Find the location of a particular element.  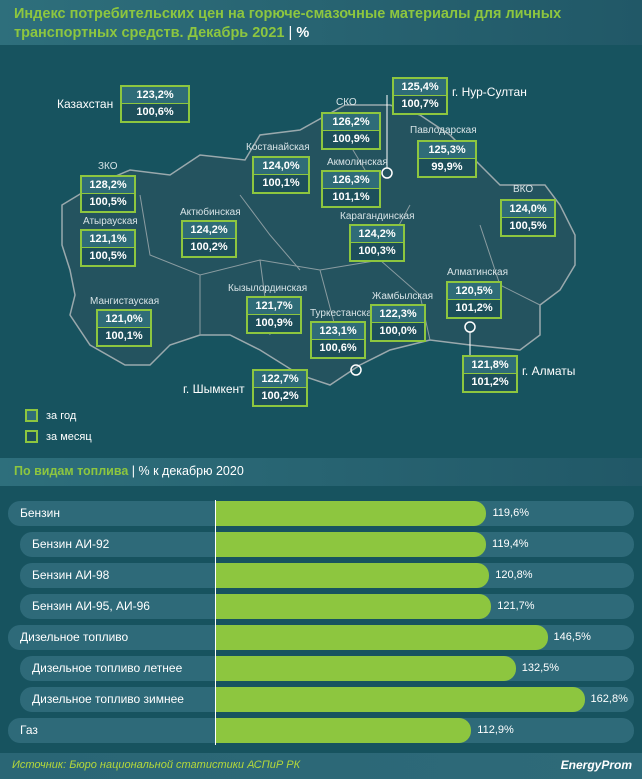

region-label: Актюбинская is located at coordinates (210, 212).